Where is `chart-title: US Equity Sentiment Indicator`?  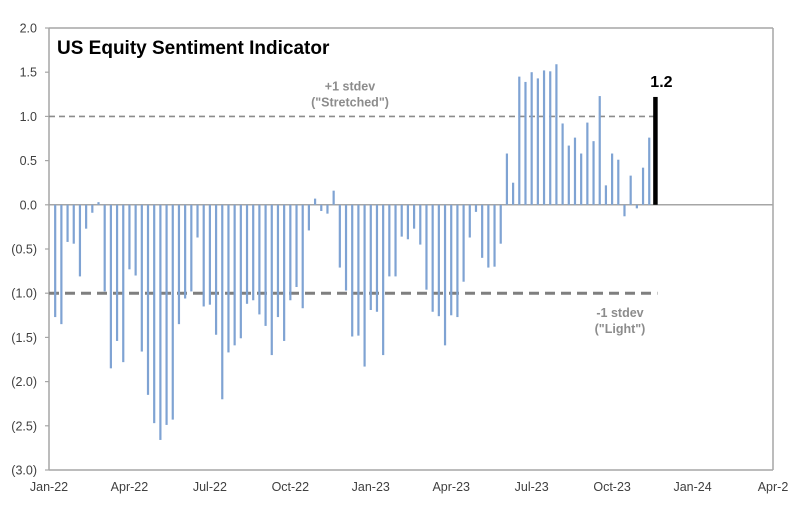
chart-title: US Equity Sentiment Indicator is located at coordinates (193, 48).